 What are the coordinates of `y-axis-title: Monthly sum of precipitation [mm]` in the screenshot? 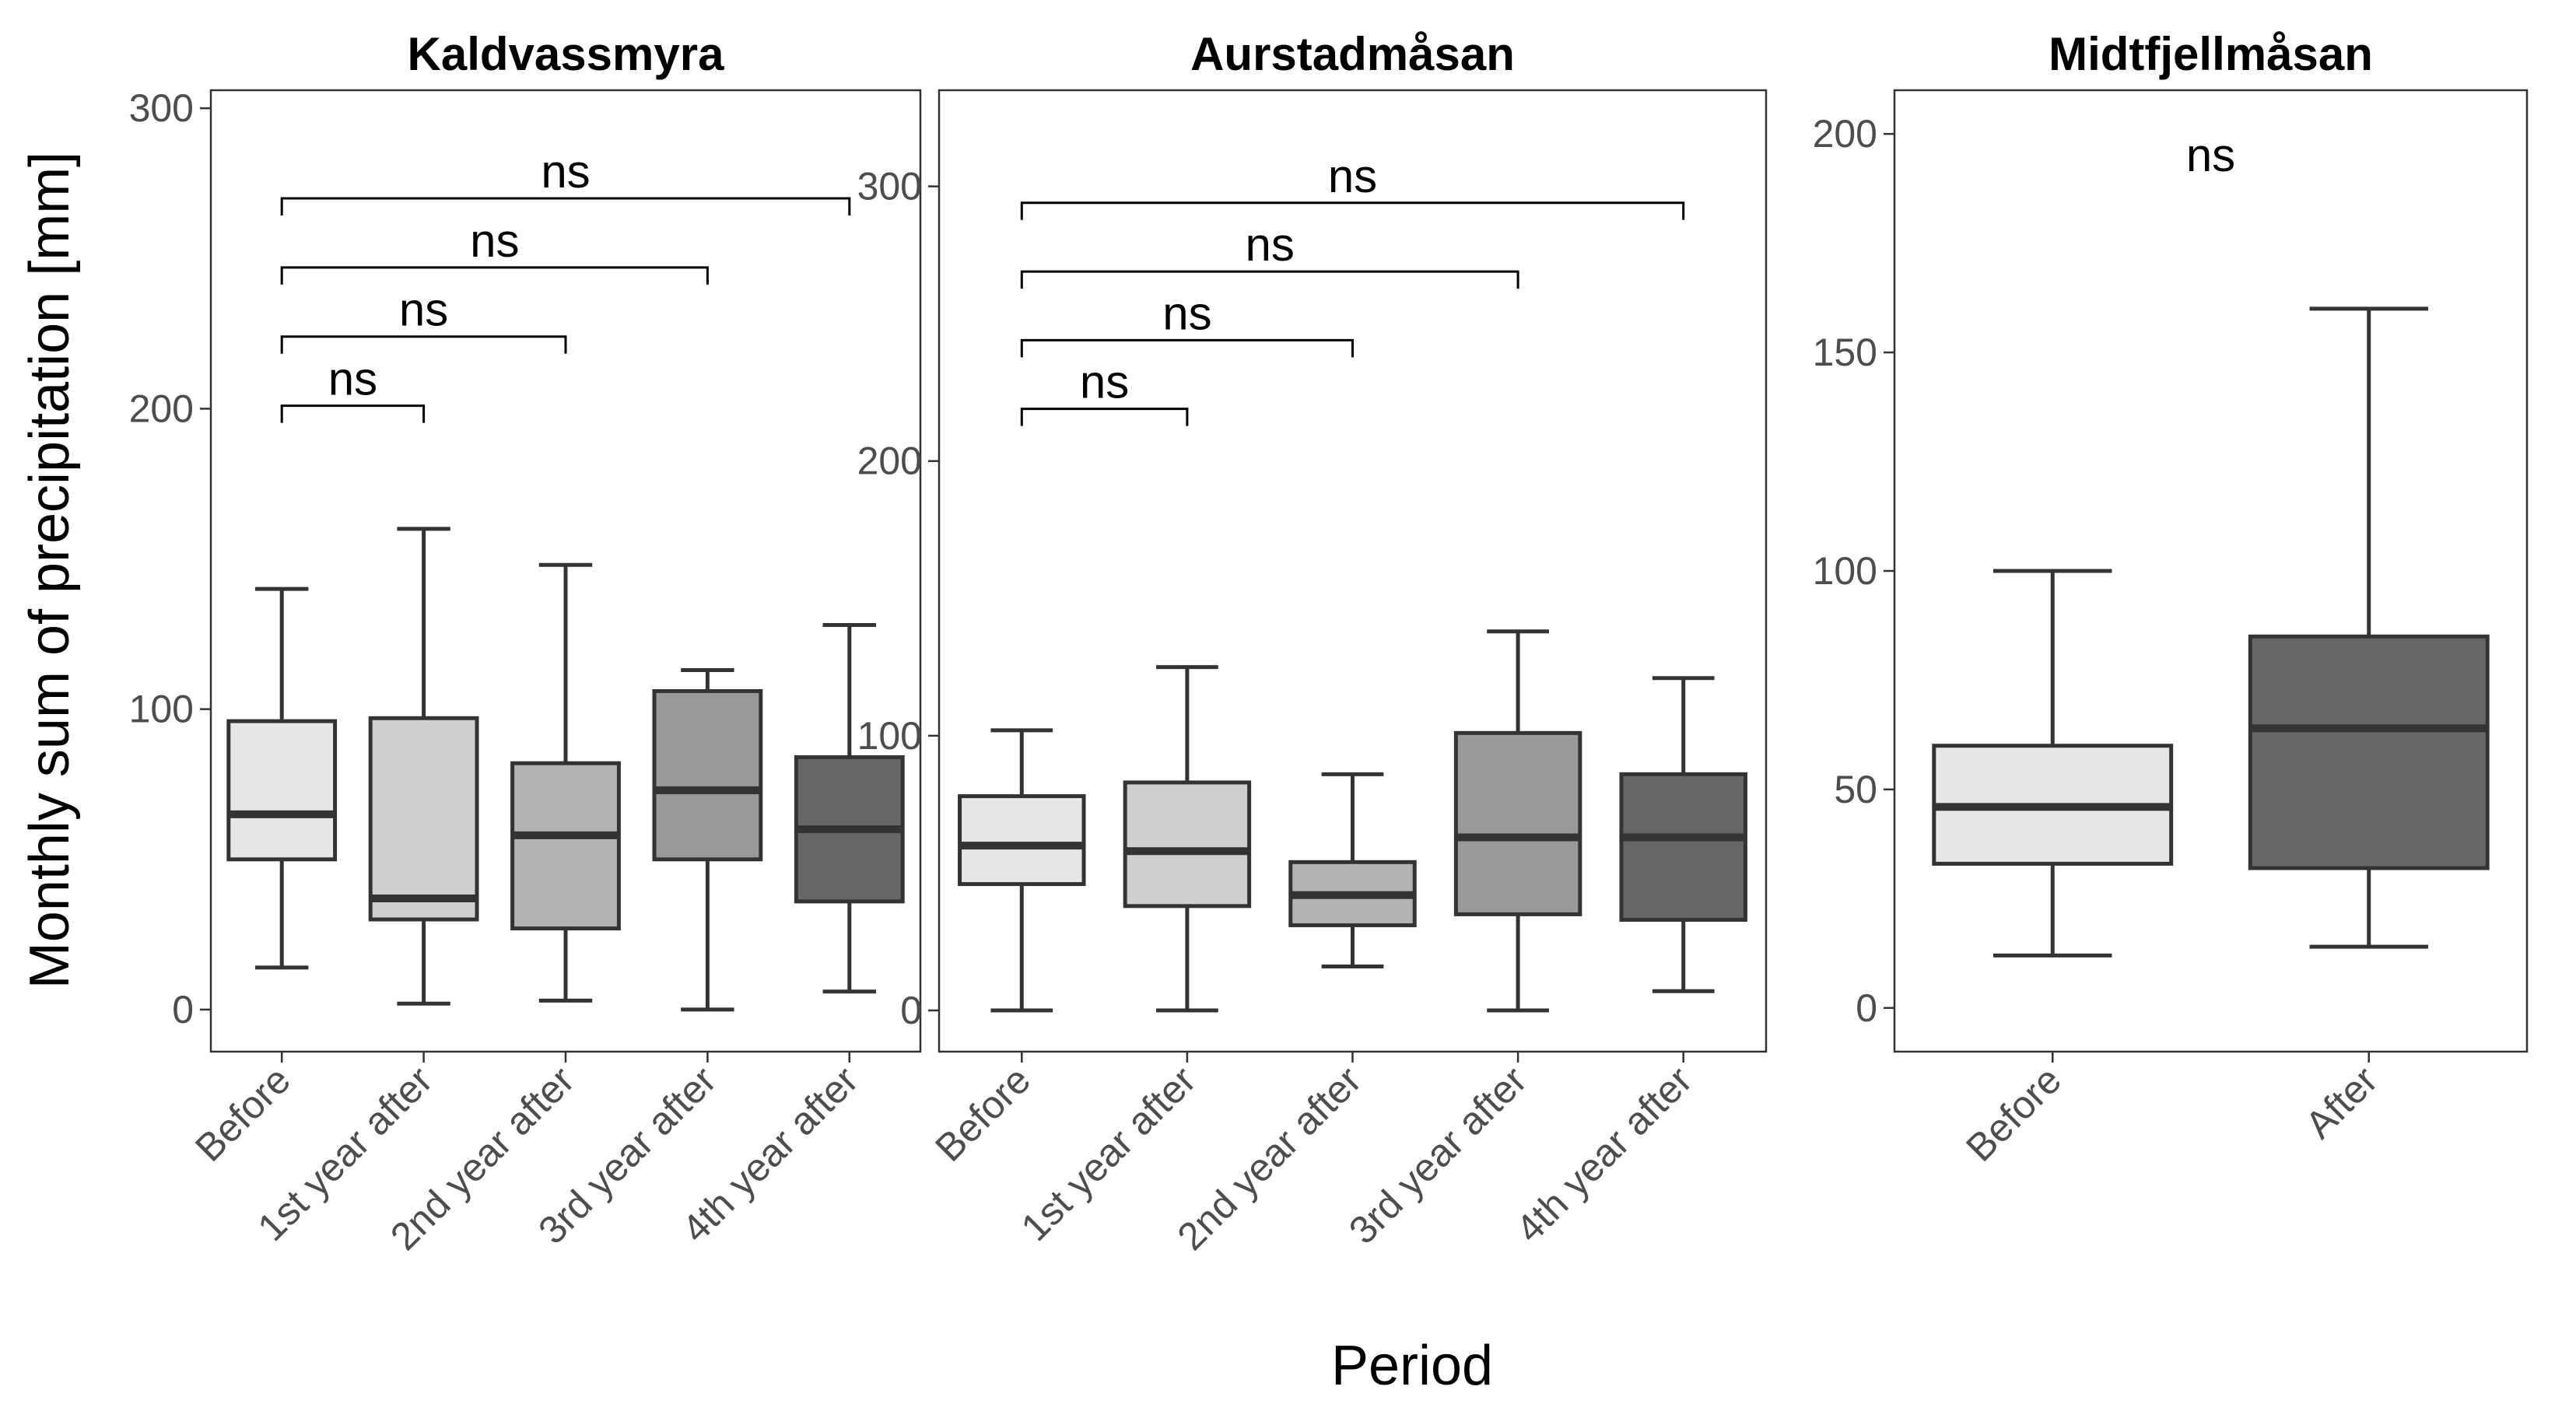 It's located at (50, 571).